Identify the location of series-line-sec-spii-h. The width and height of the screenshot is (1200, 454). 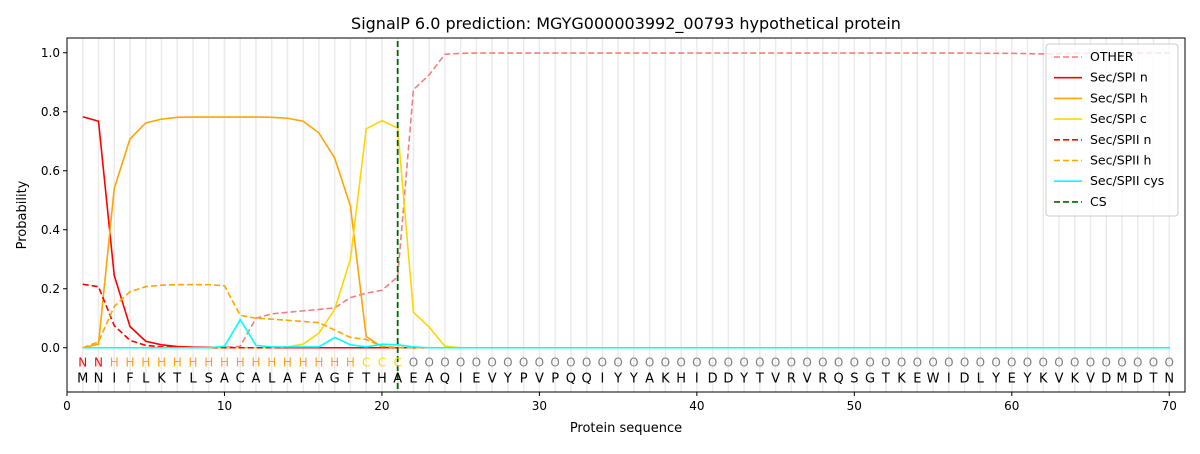
(626, 316).